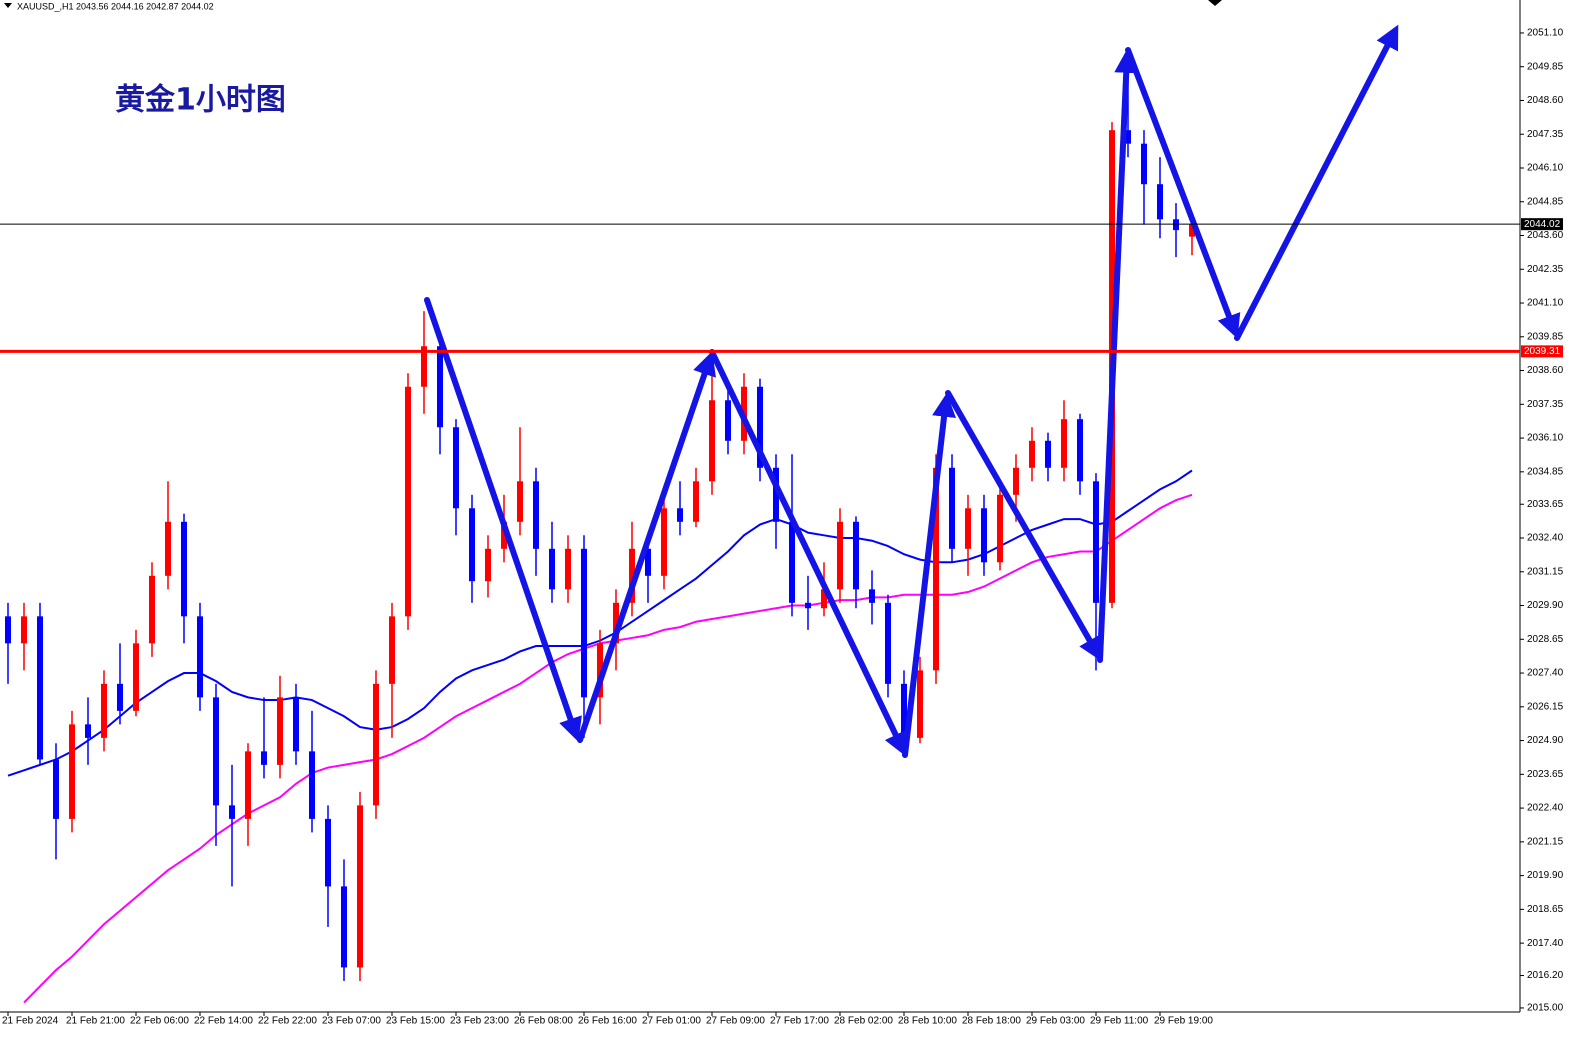 This screenshot has width=1580, height=1048. I want to click on x-tick-label: 27 Feb 01:00, so click(671, 1021).